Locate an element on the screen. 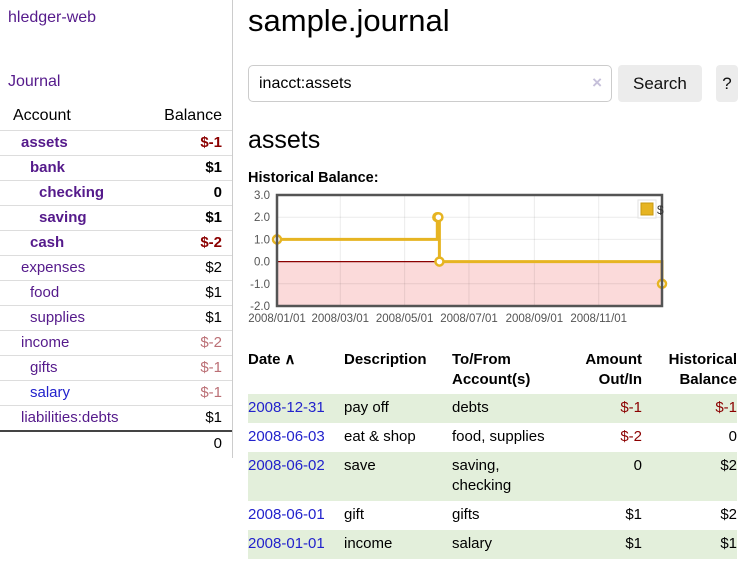  account-link: gifts is located at coordinates (44, 367).